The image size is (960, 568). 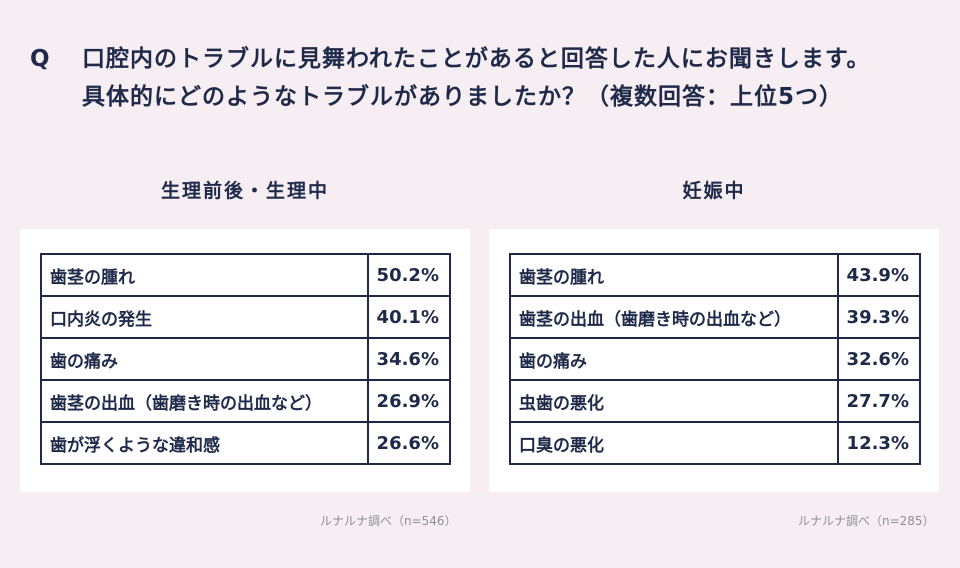 I want to click on table-row: 歯が浮くような違和感 26.6%, so click(x=246, y=443).